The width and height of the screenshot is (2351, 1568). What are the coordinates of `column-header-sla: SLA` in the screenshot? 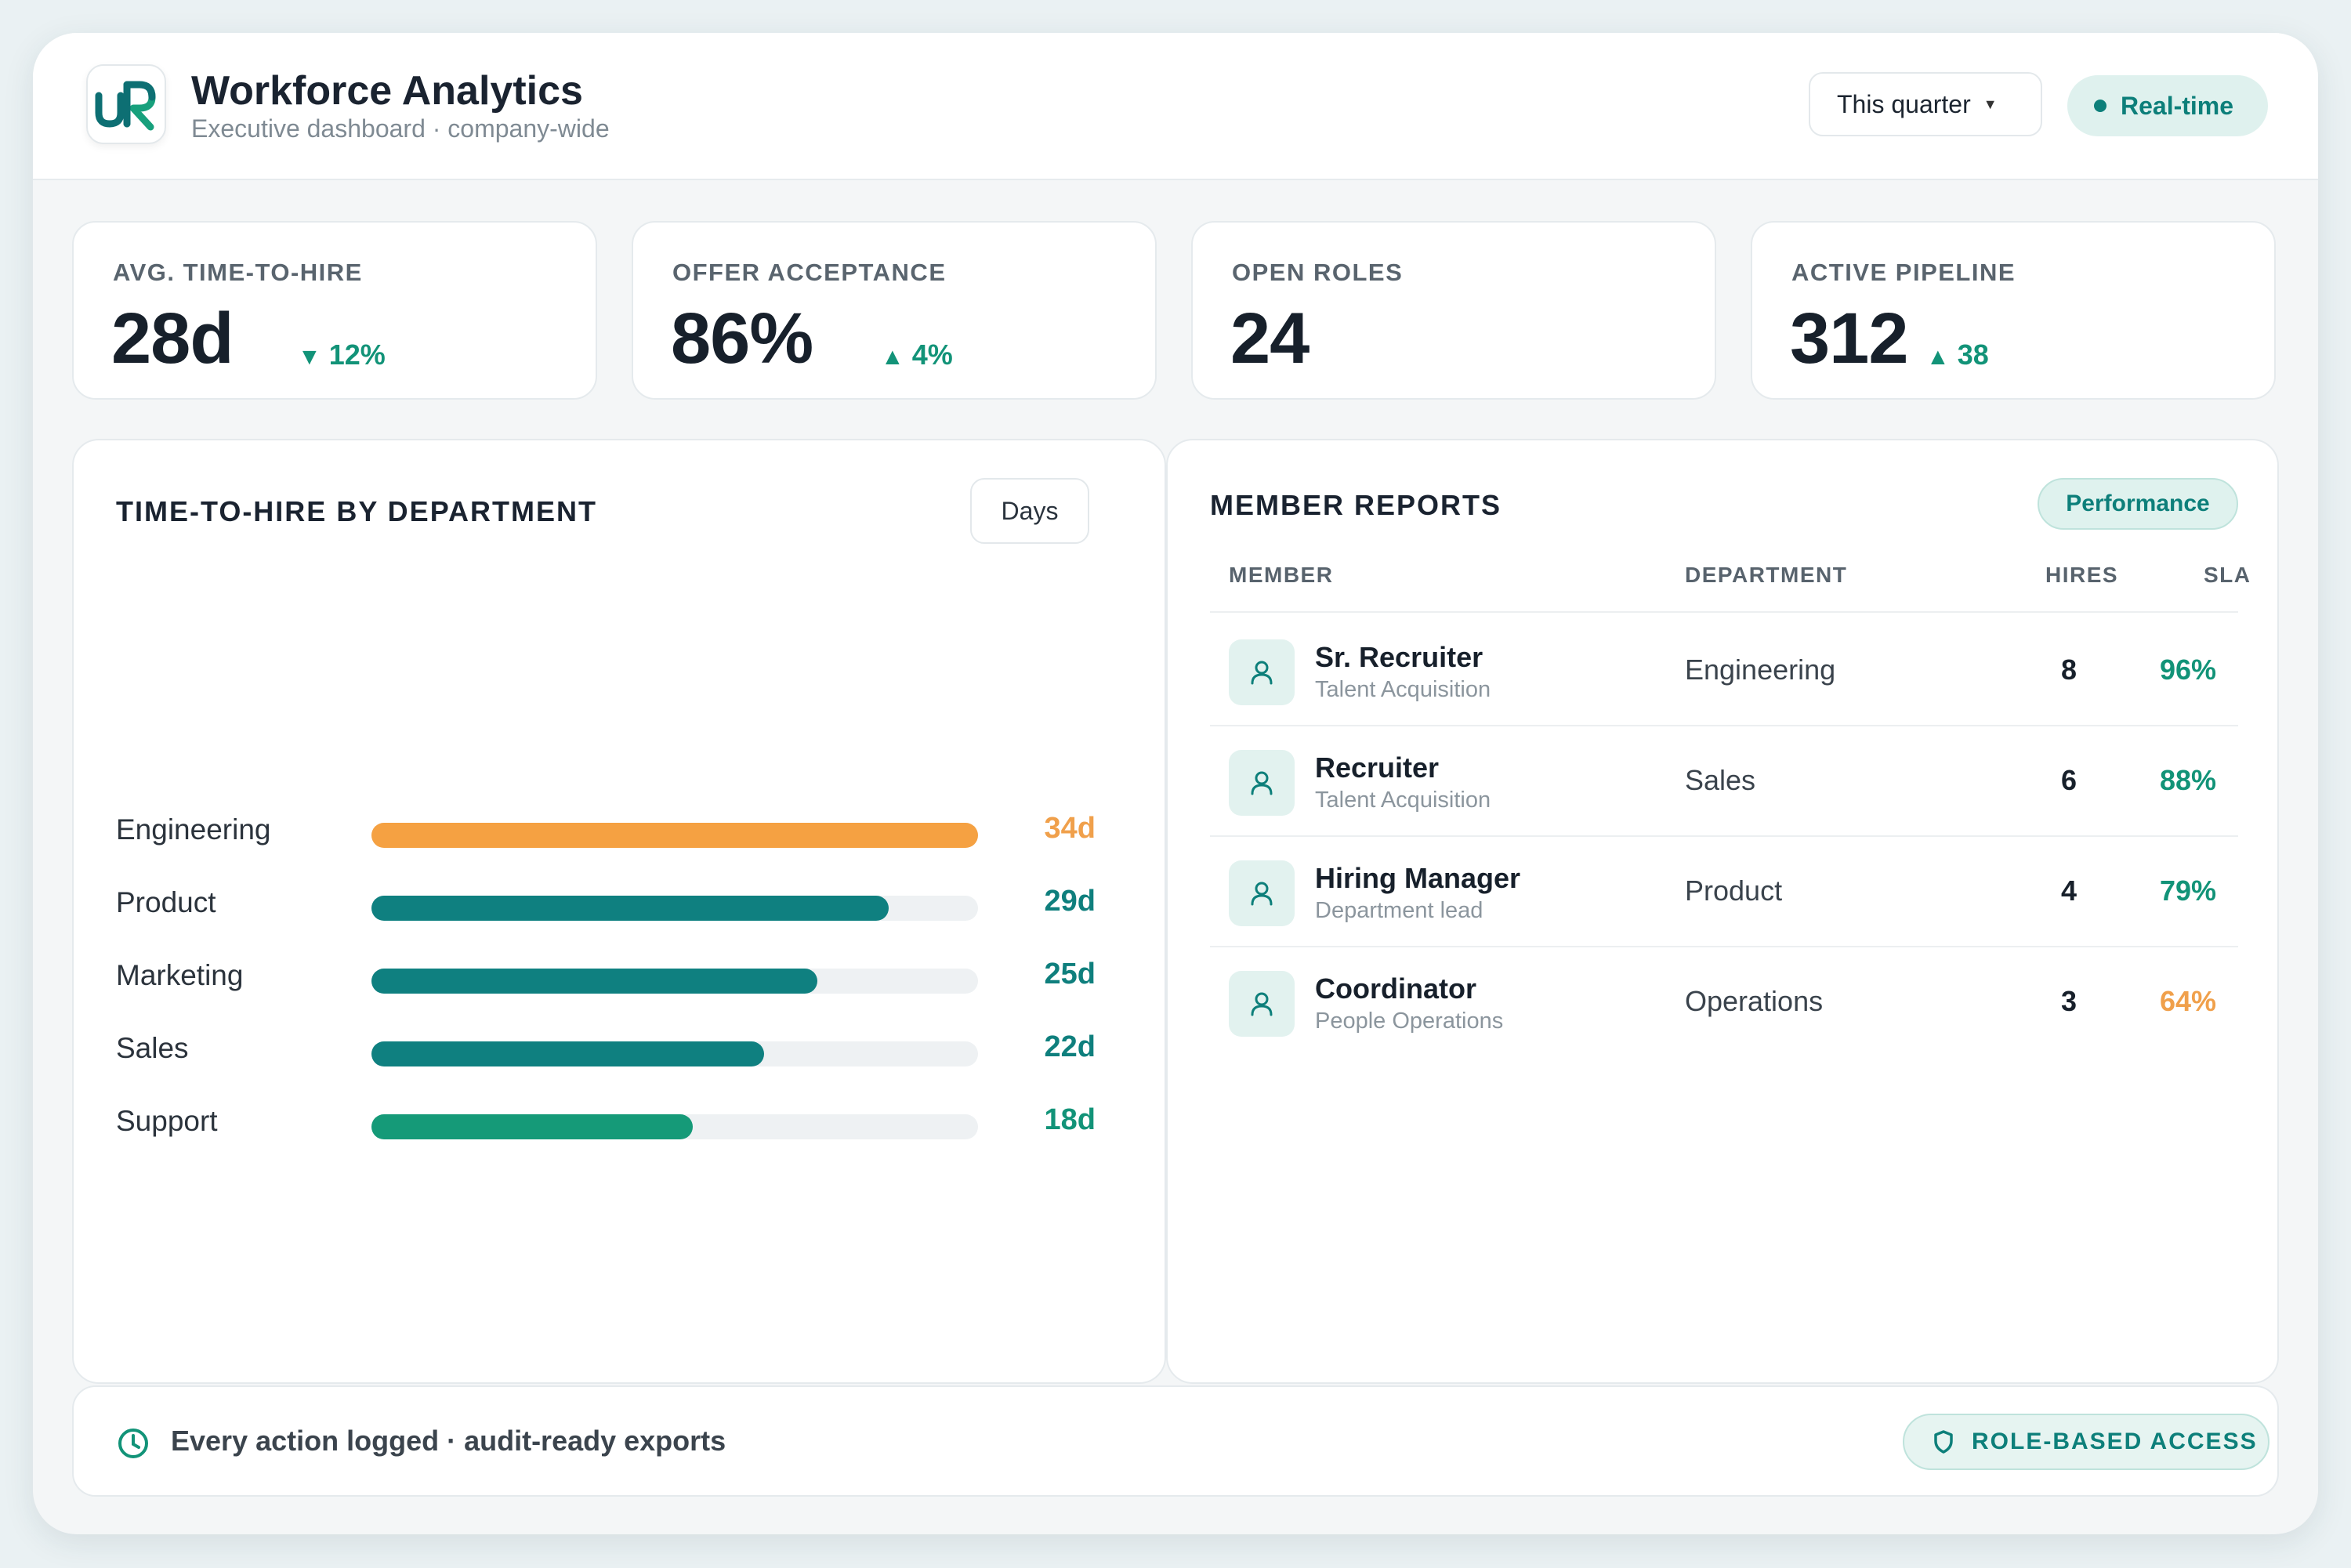 It's located at (2227, 575).